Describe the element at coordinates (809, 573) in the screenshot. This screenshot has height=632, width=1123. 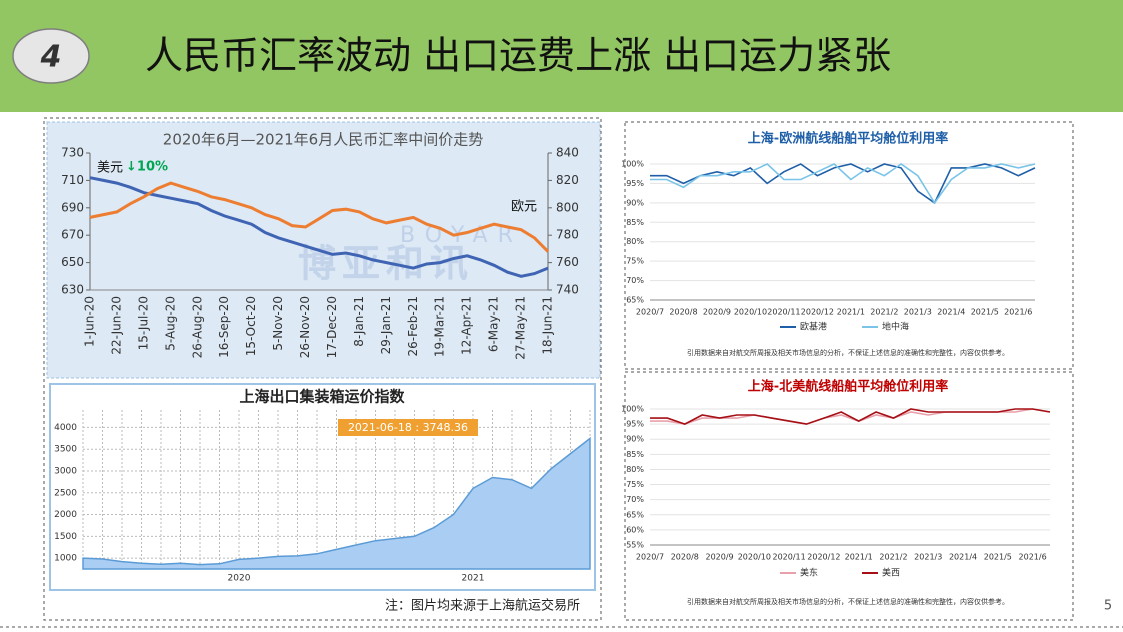
I see `legend-label: 美东` at that location.